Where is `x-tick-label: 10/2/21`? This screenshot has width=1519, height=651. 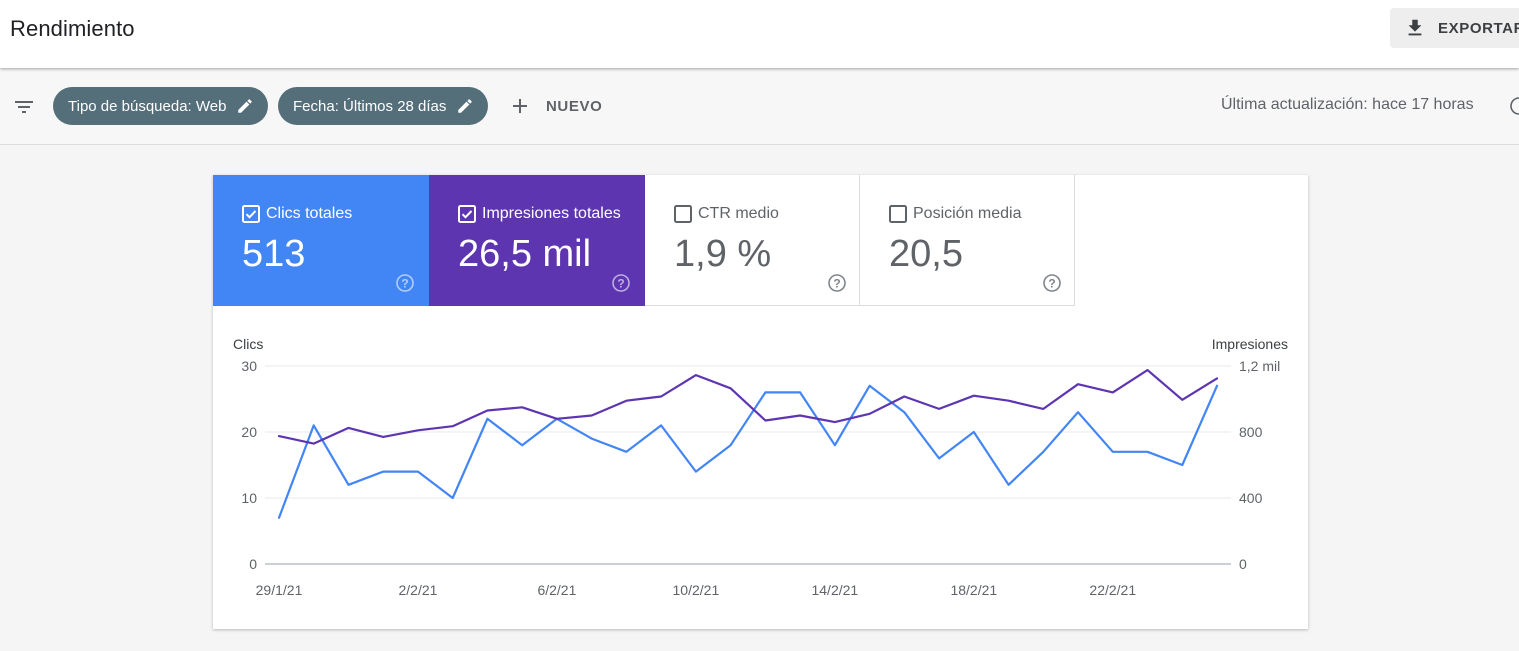
x-tick-label: 10/2/21 is located at coordinates (696, 590).